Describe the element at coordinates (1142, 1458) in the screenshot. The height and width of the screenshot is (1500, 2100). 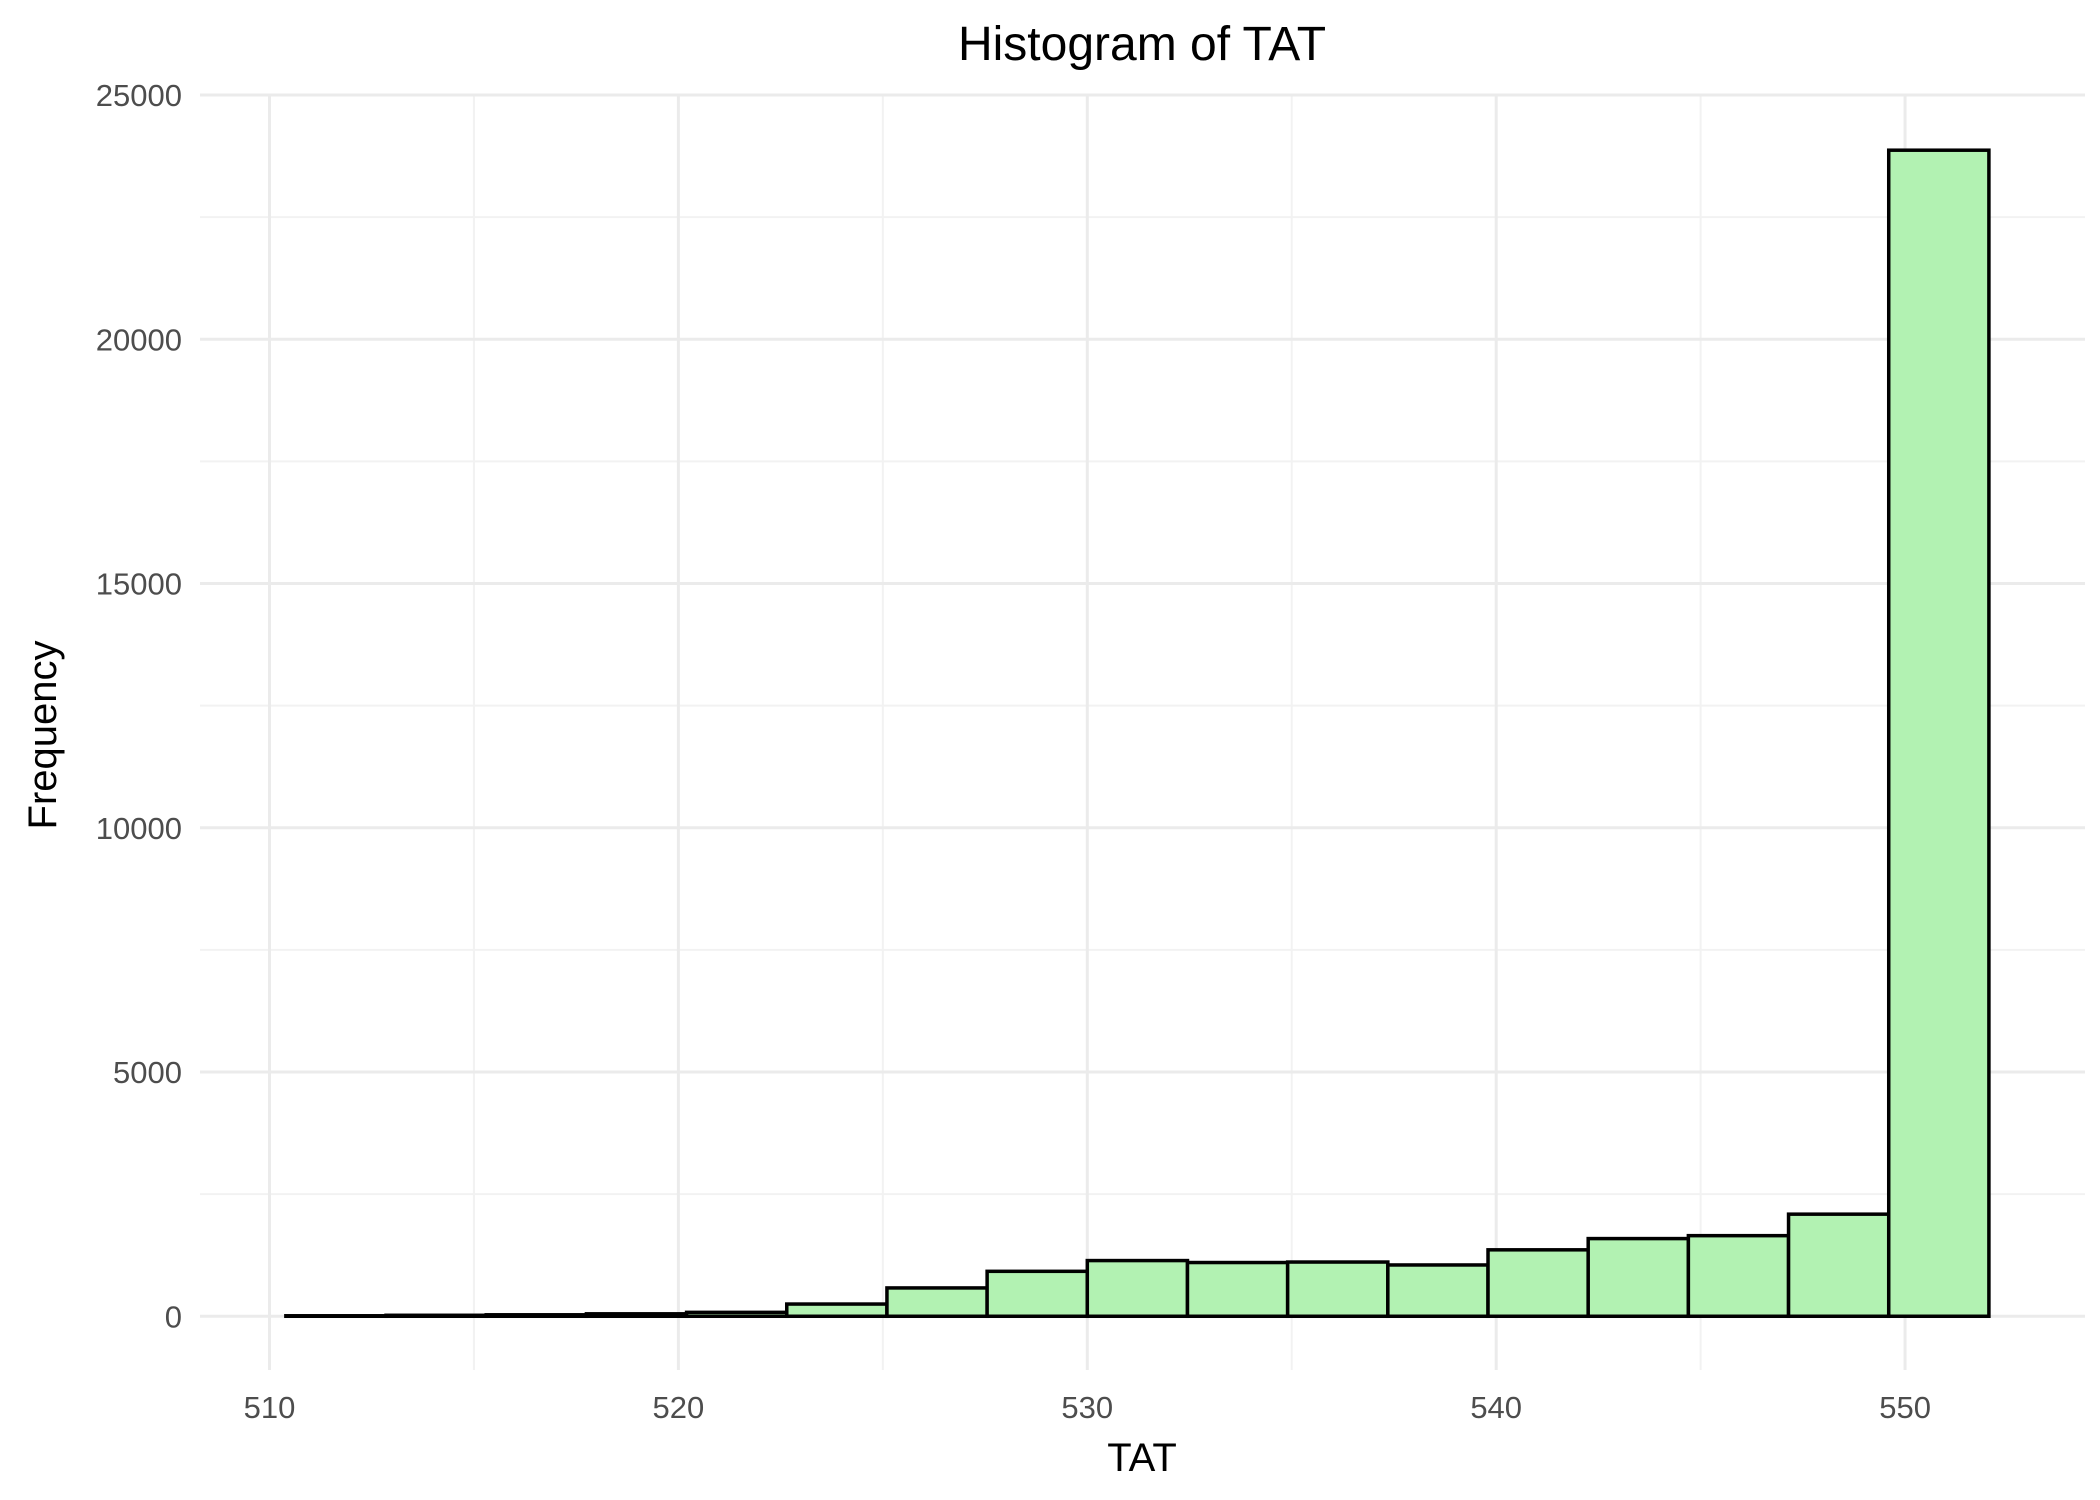
I see `x-axis-title: TAT` at that location.